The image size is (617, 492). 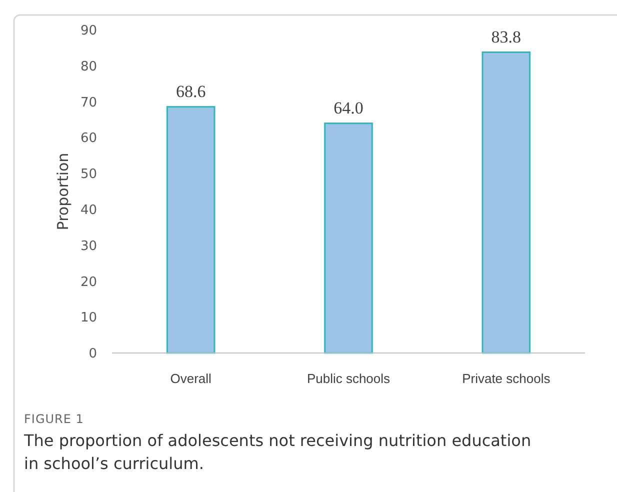 I want to click on y-tick-label: 70, so click(x=88, y=102).